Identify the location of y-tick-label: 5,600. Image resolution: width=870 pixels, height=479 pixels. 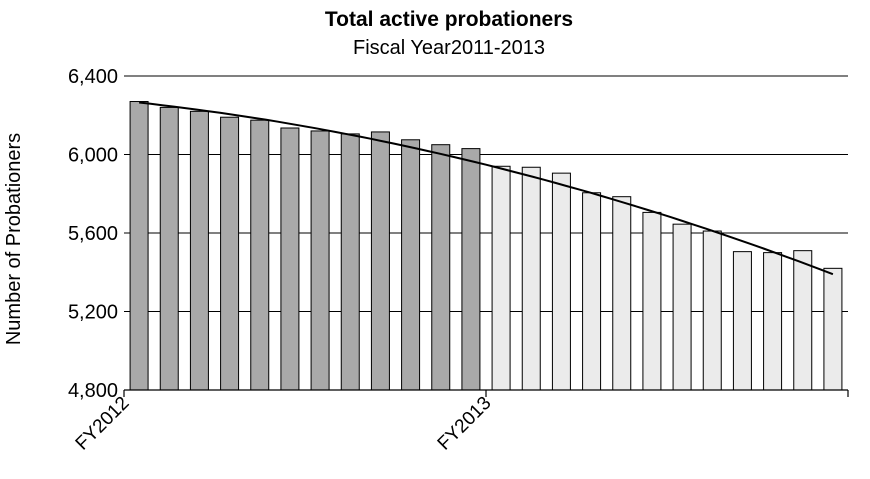
(93, 234).